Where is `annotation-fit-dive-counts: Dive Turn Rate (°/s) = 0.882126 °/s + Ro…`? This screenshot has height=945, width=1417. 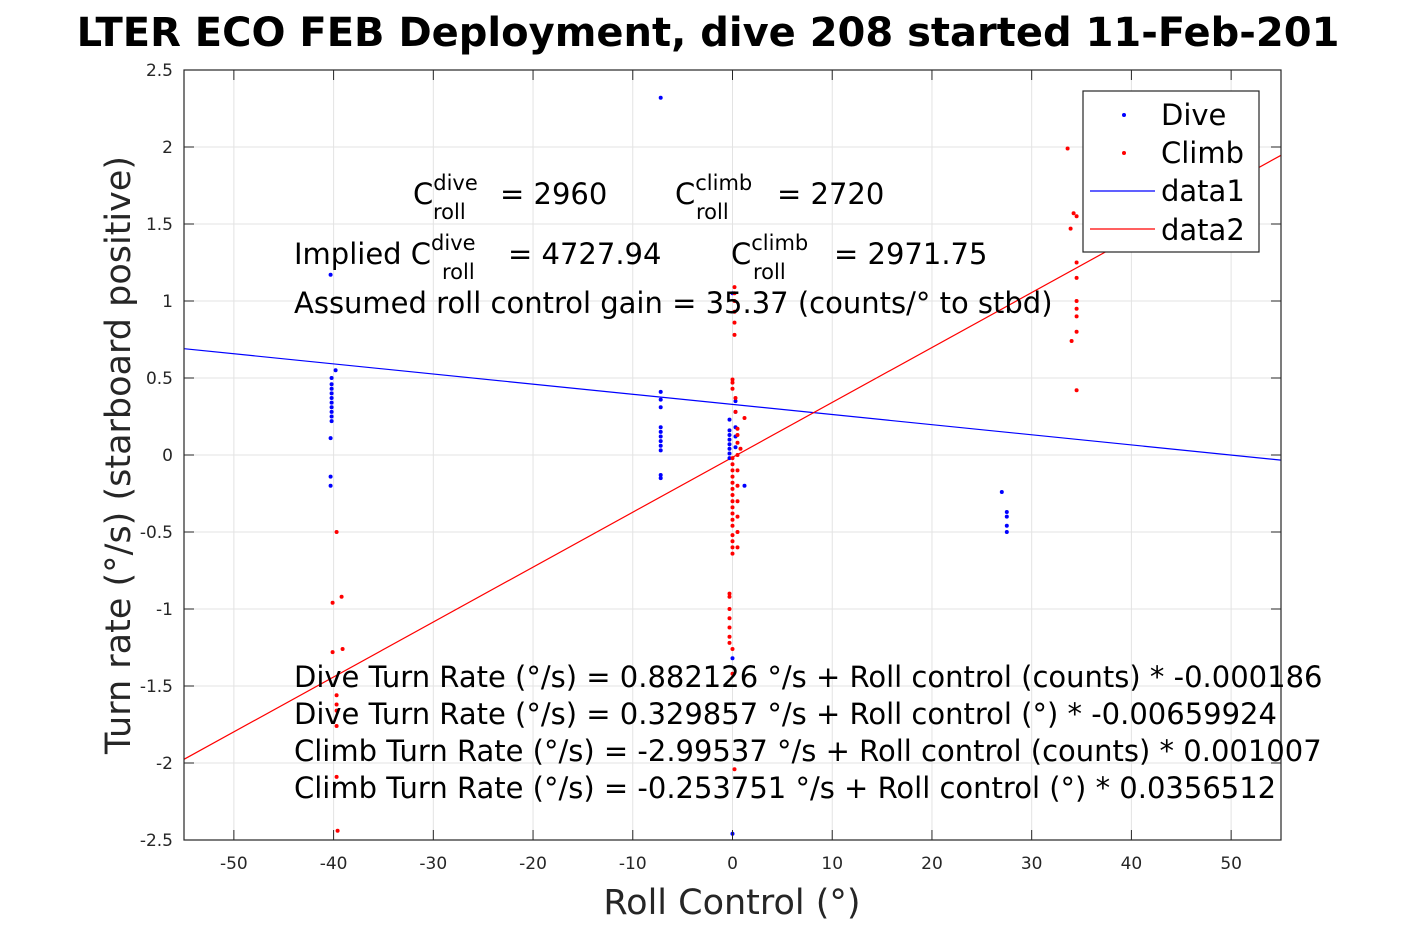
annotation-fit-dive-counts: Dive Turn Rate (°/s) = 0.882126 °/s + Ro… is located at coordinates (808, 677).